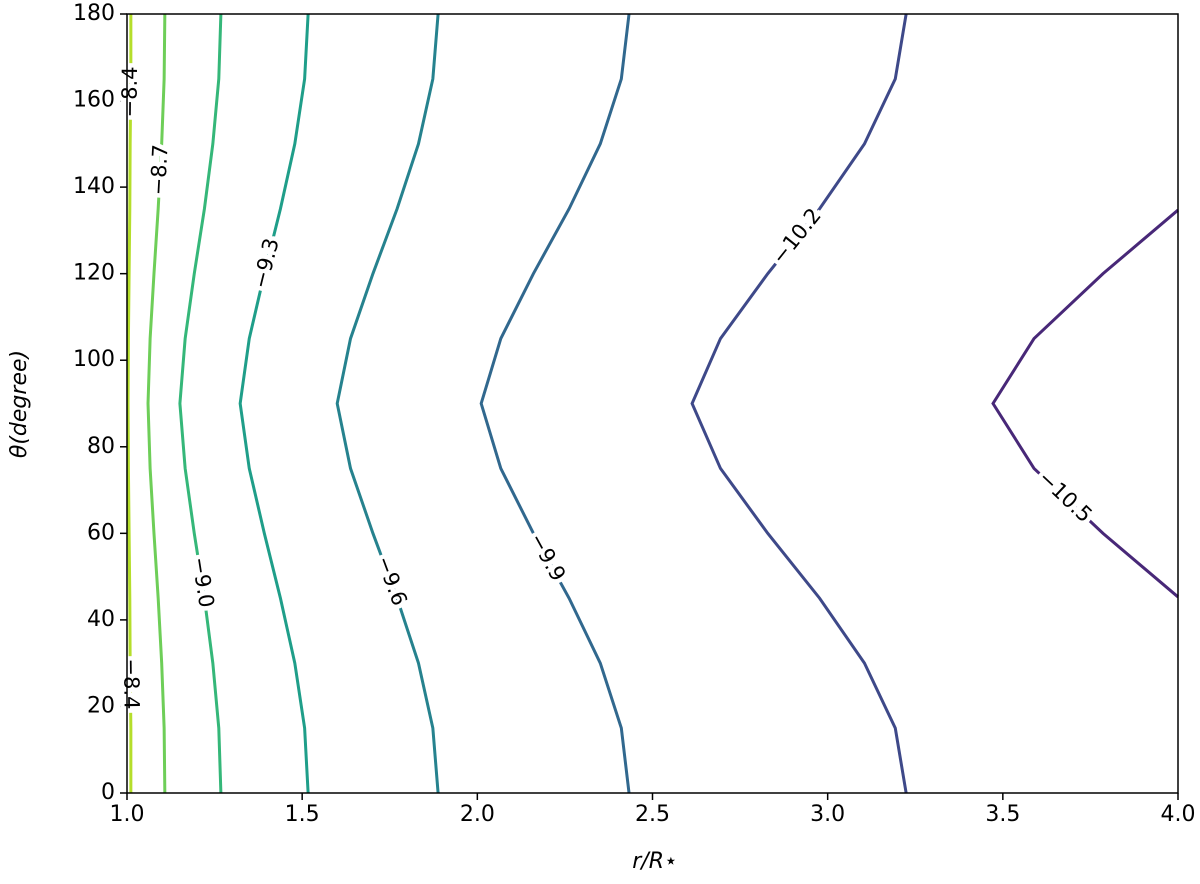  I want to click on x-axis-label: r/R⋆, so click(655, 861).